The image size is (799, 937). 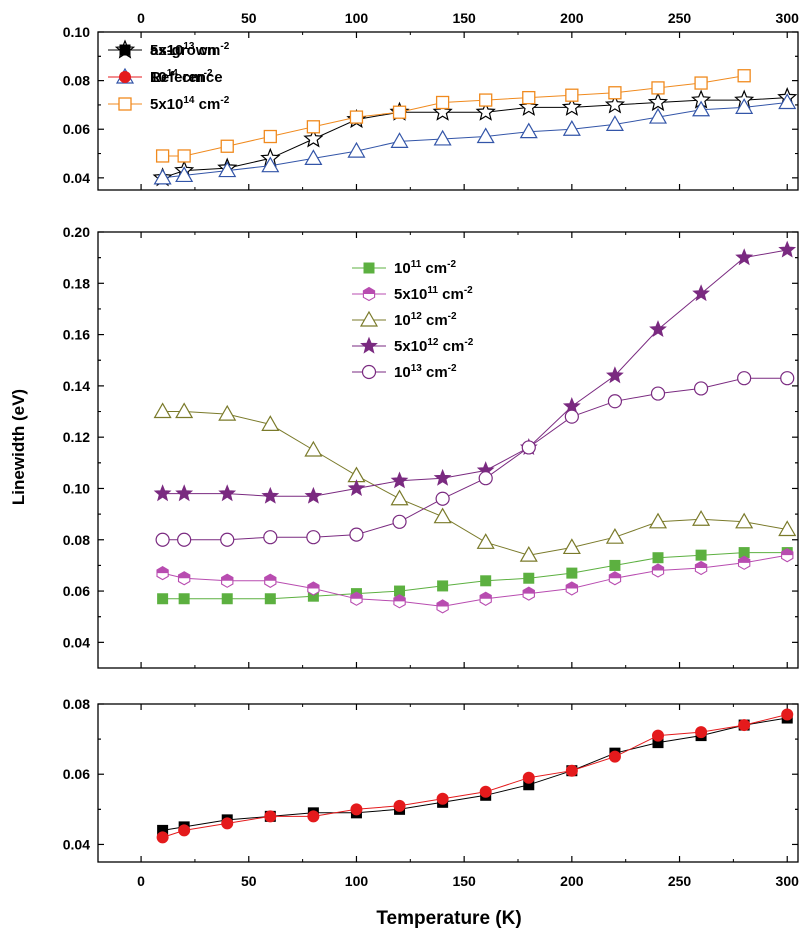 What do you see at coordinates (464, 18) in the screenshot?
I see `x-tick-label: 150` at bounding box center [464, 18].